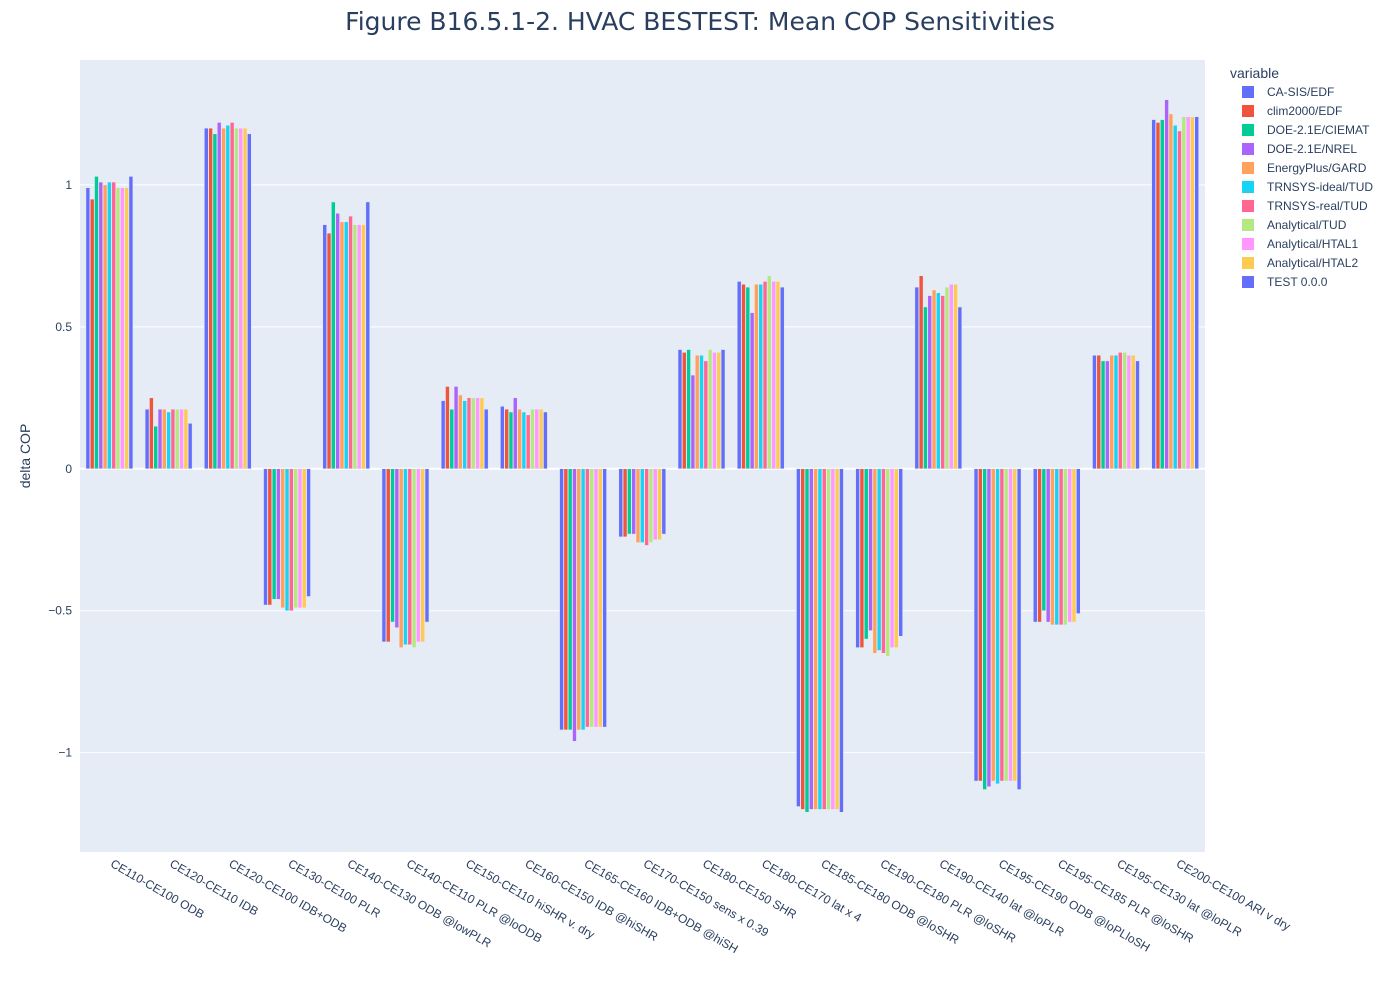  I want to click on legend-item: DOE-2.1E/NREL, so click(1299, 149).